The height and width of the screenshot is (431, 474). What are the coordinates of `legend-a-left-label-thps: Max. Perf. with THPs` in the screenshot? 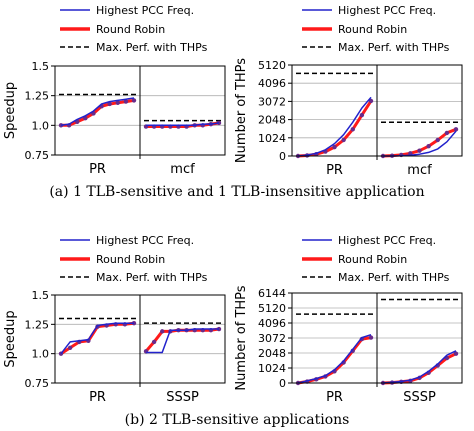 It's located at (152, 47).